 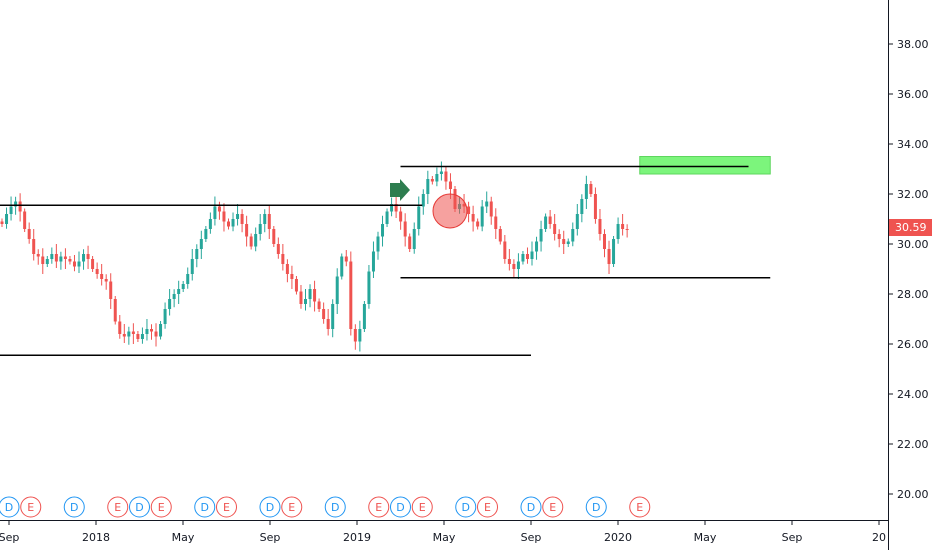 I want to click on time-axis: Sep 2018 May Sep 2019 May Sep 2020 May Sep 20, so click(x=443, y=532).